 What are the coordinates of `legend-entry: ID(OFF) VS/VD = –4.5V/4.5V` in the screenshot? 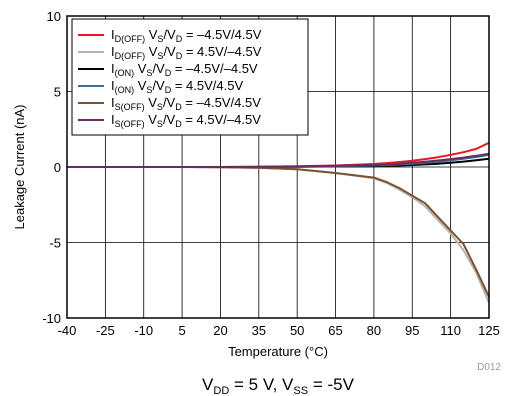 It's located at (186, 35).